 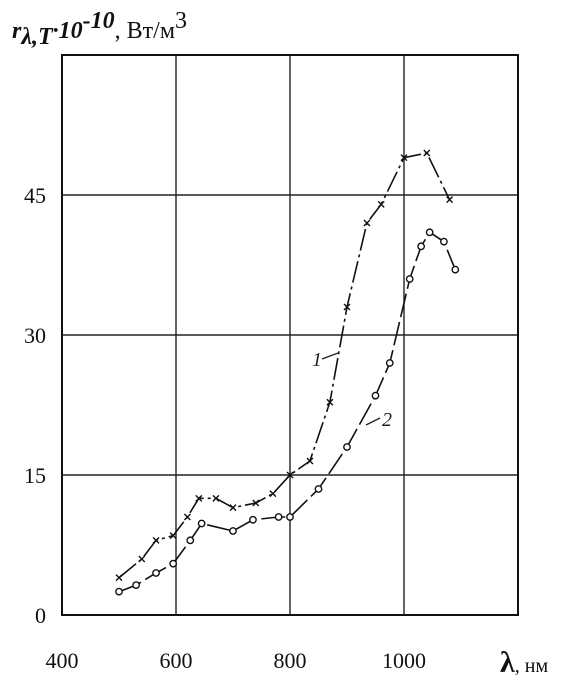 What do you see at coordinates (40, 615) in the screenshot?
I see `y-tick-label: 0` at bounding box center [40, 615].